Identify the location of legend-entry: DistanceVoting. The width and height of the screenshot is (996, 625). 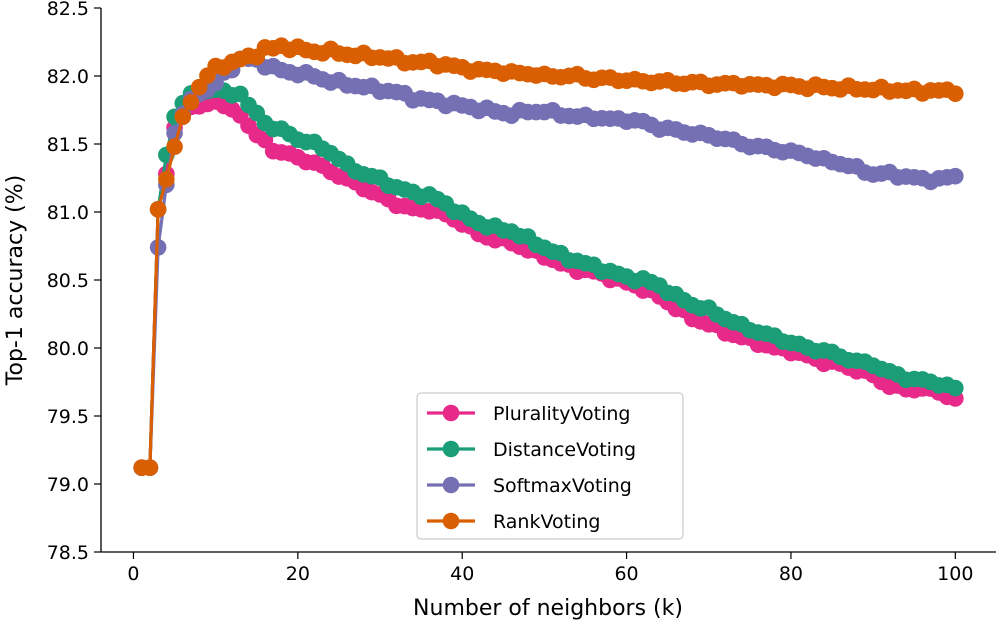
(531, 450).